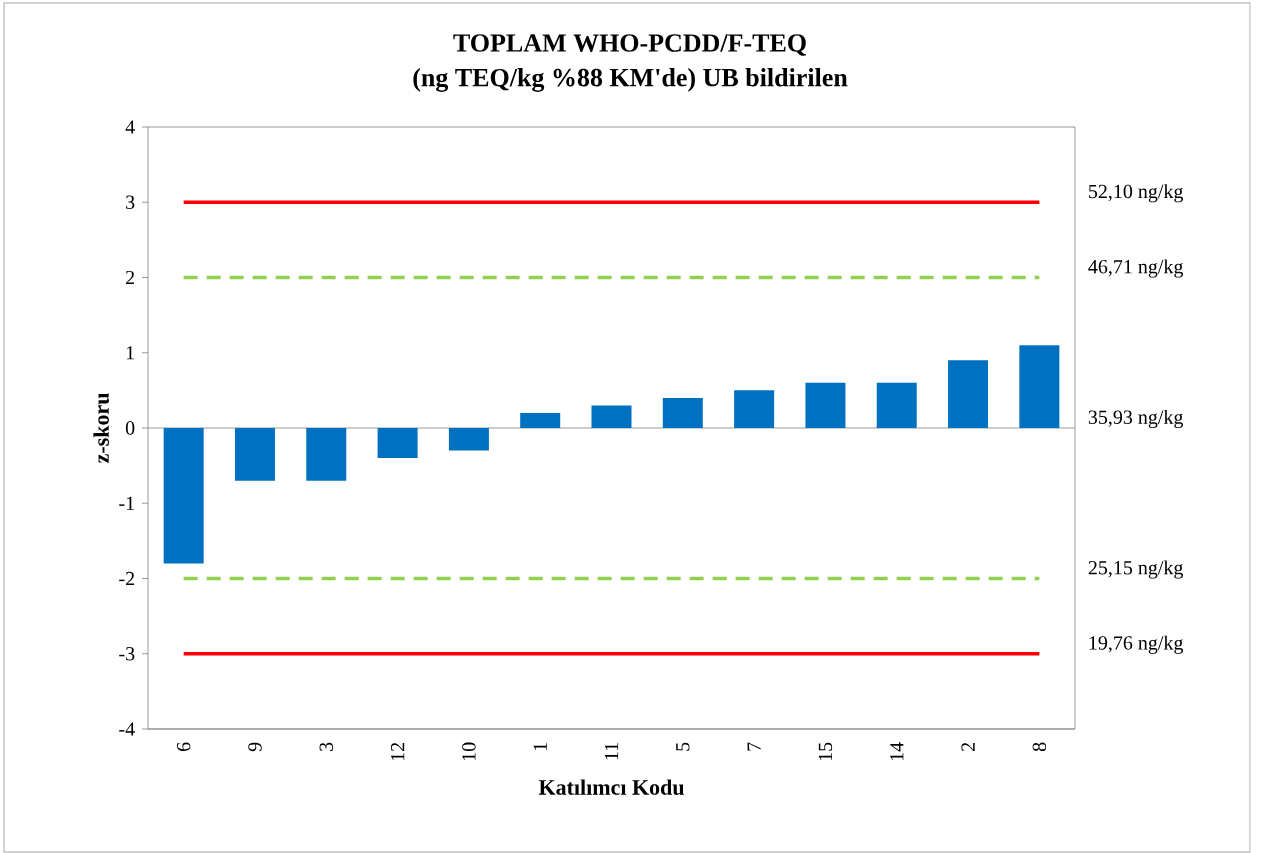 The height and width of the screenshot is (853, 1261). What do you see at coordinates (469, 751) in the screenshot?
I see `x-tick-label: 10` at bounding box center [469, 751].